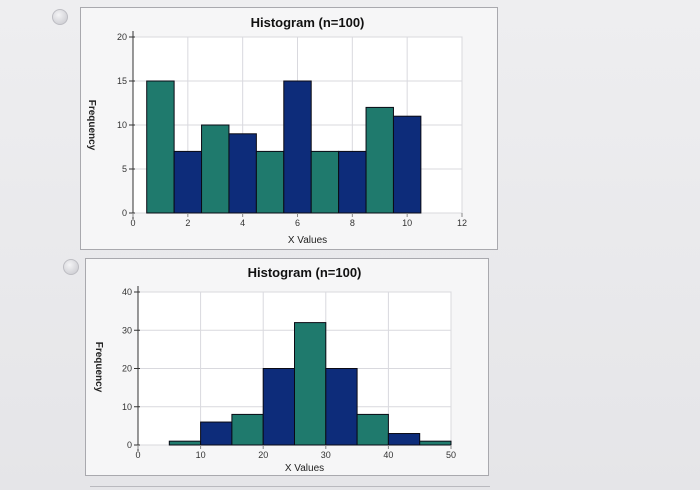  What do you see at coordinates (127, 292) in the screenshot?
I see `y-tick-label: 40` at bounding box center [127, 292].